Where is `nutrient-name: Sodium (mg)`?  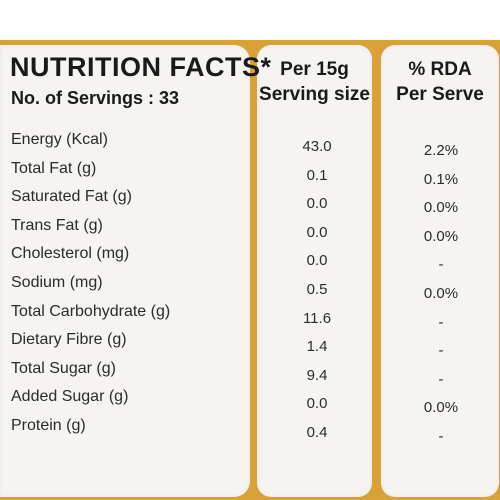
nutrient-name: Sodium (mg) is located at coordinates (57, 282).